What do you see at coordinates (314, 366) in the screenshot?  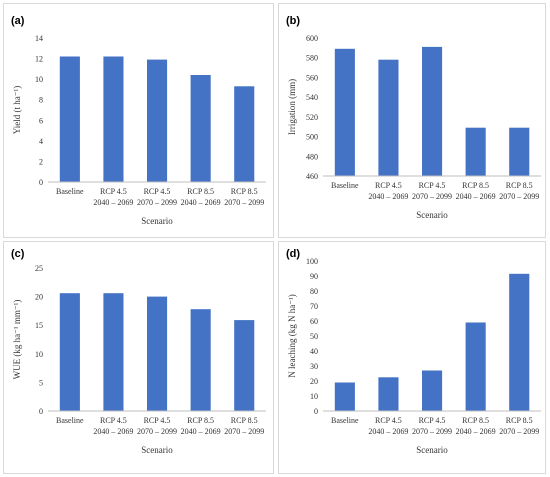 I see `y-tick-label-d-3: 30` at bounding box center [314, 366].